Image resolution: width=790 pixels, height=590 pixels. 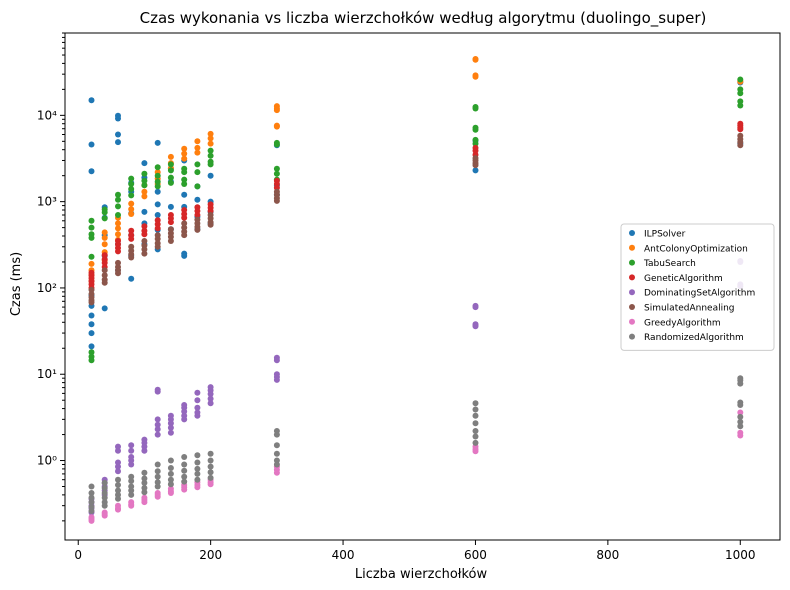 What do you see at coordinates (699, 294) in the screenshot?
I see `legend-label: DominatingSetAlgorithm` at bounding box center [699, 294].